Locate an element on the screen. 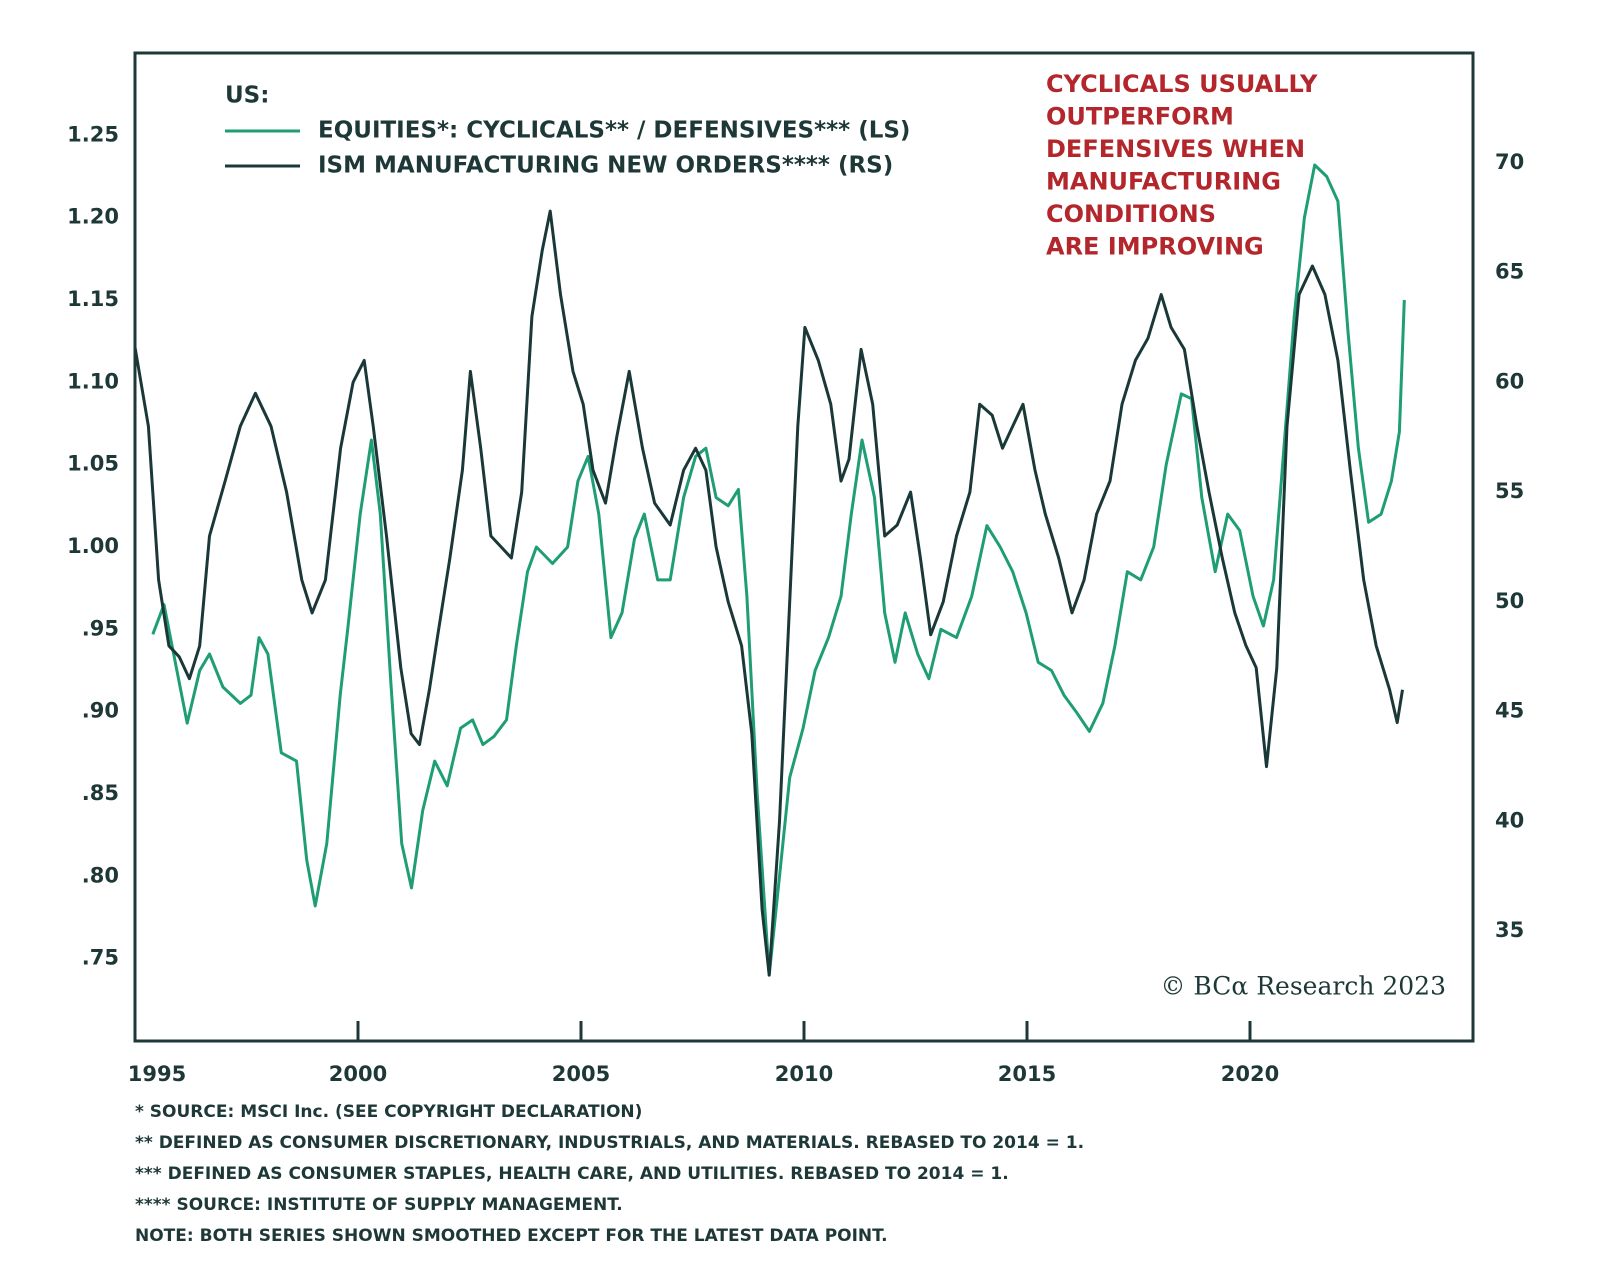  y2-tick-label: 70 is located at coordinates (1509, 162).